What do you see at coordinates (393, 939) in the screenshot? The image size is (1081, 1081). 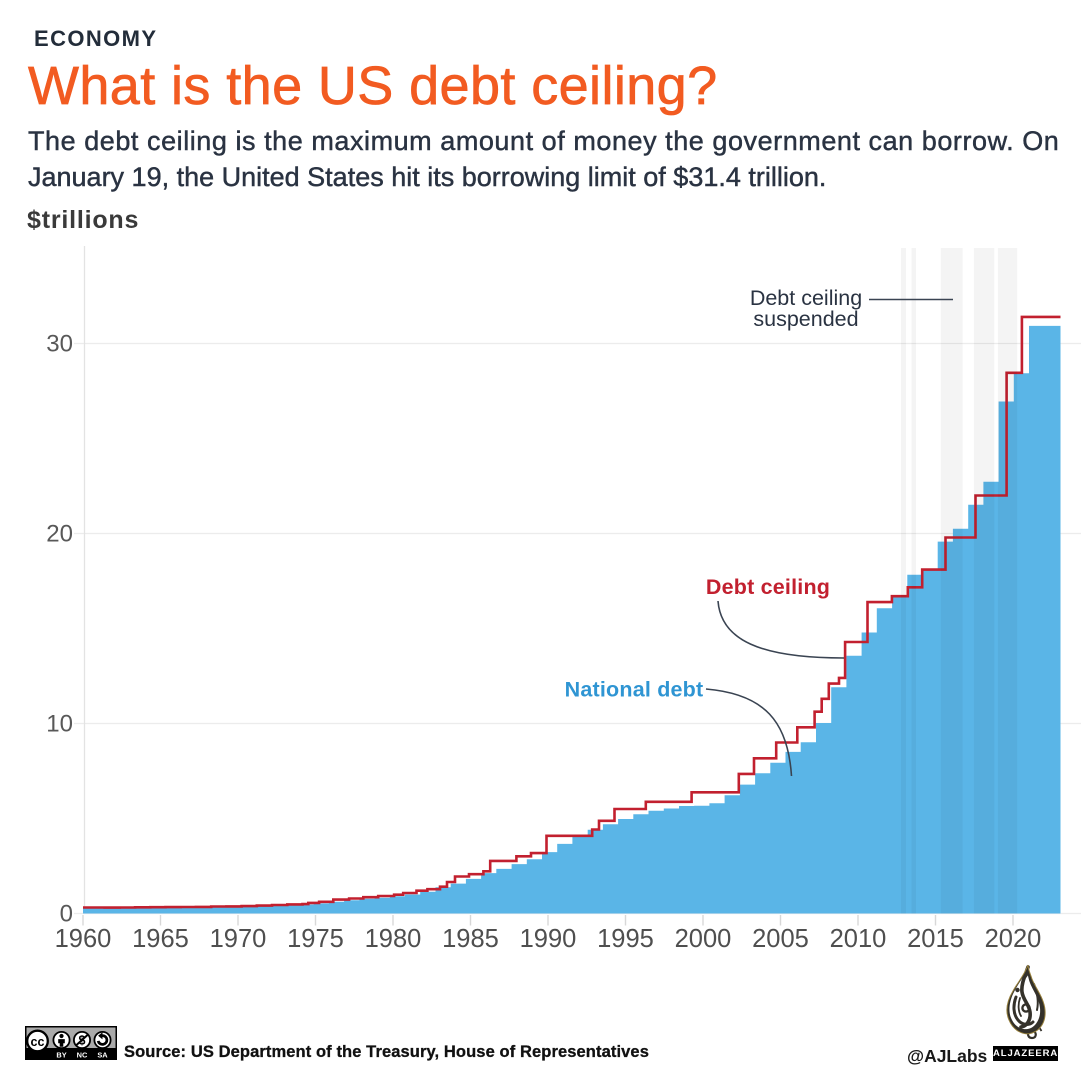 I see `svg-text: 1980` at bounding box center [393, 939].